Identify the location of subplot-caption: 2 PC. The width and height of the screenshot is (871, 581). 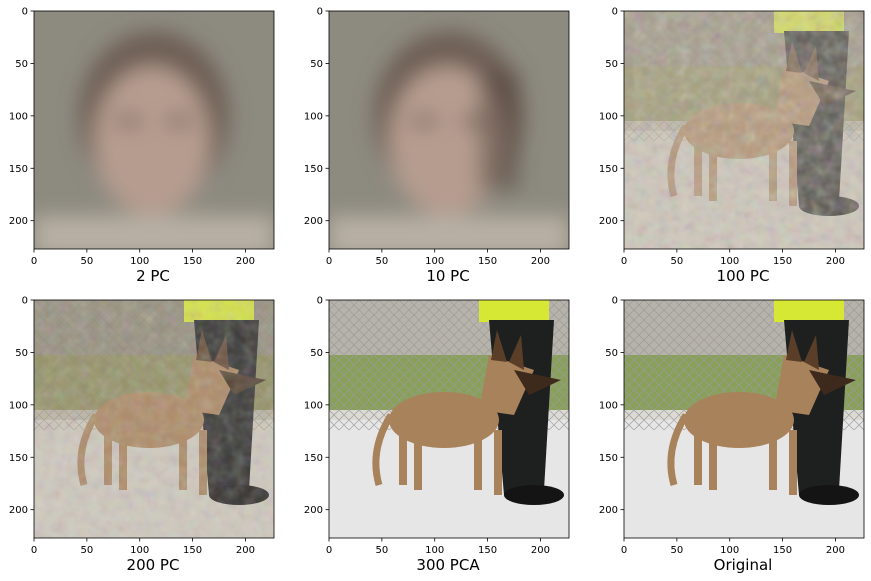
(153, 276).